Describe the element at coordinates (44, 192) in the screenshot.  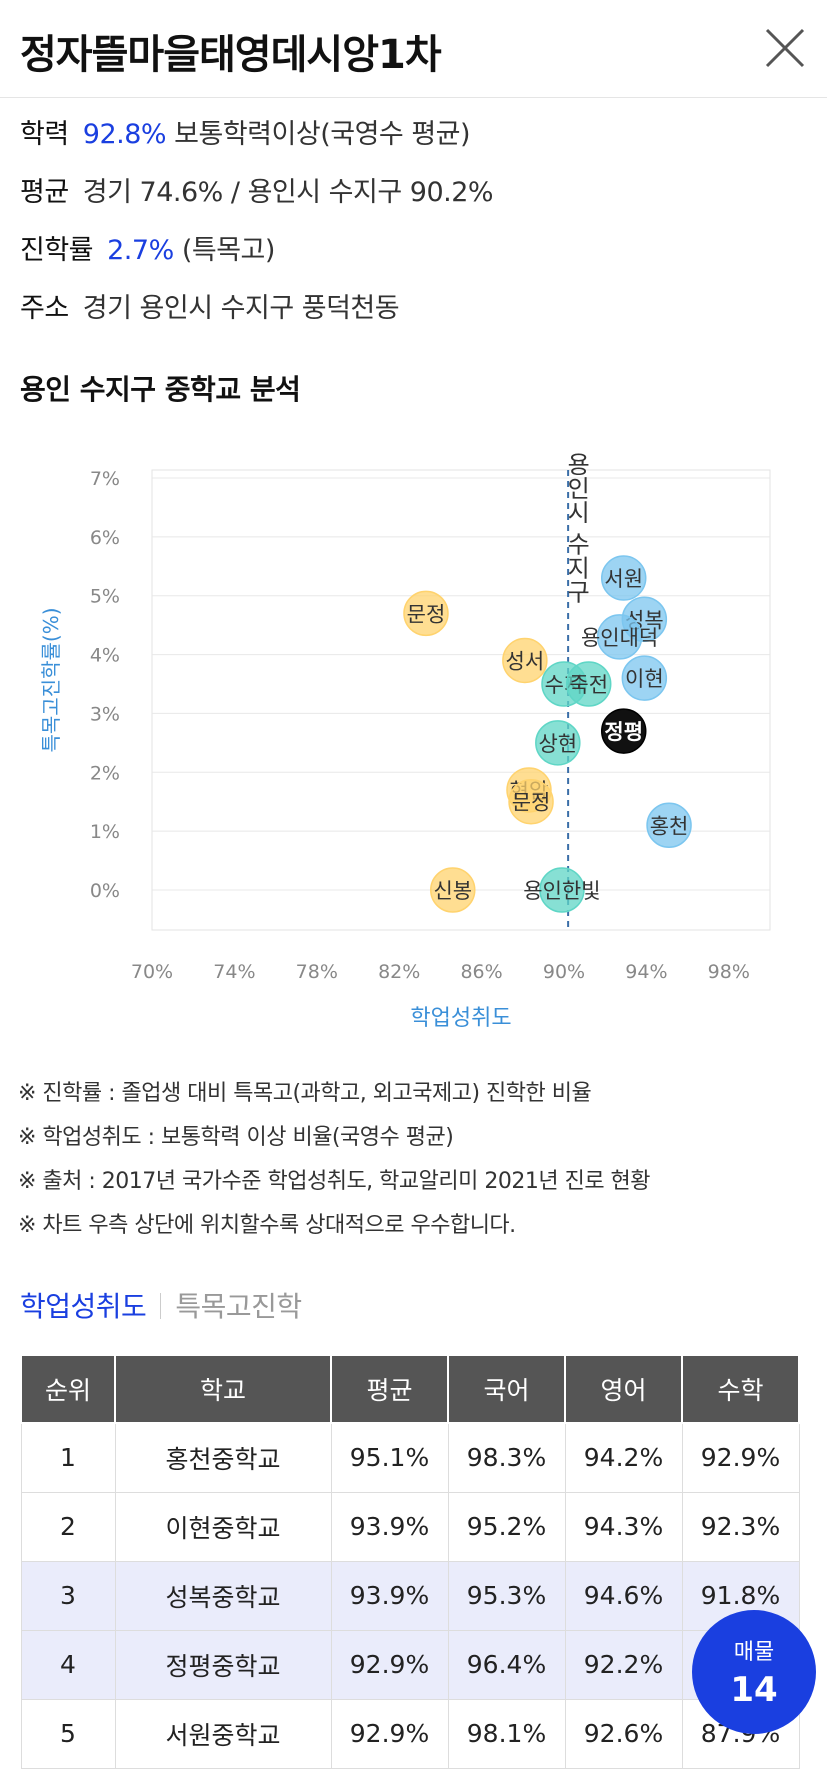
I see `info-label: 평균` at that location.